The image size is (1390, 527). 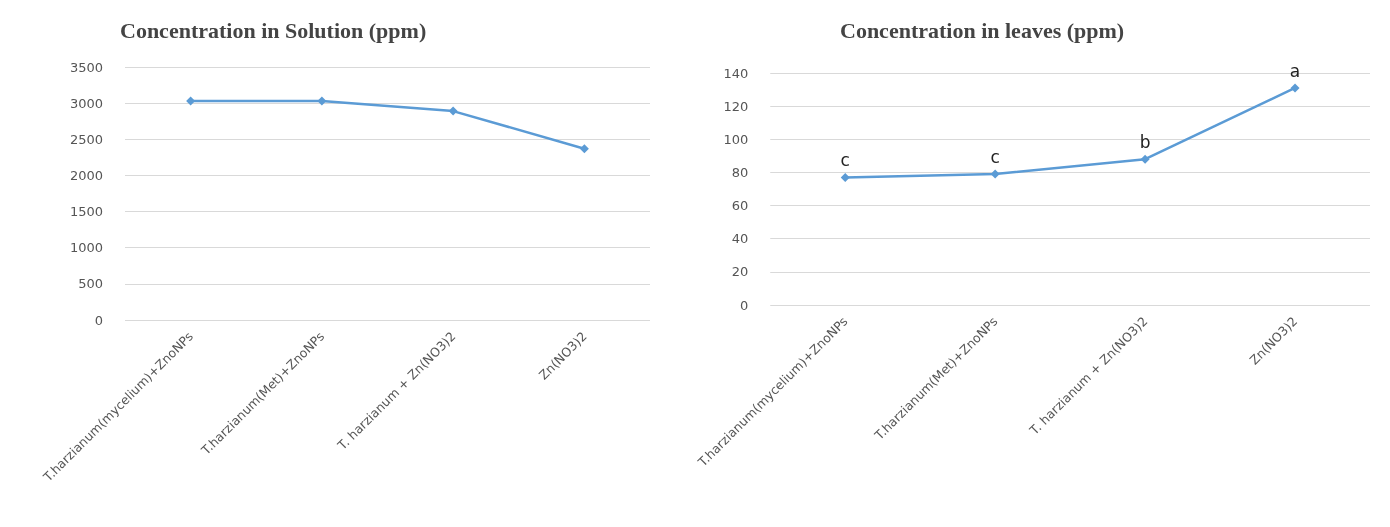 I want to click on y-tick-label: 1000, so click(x=86, y=248).